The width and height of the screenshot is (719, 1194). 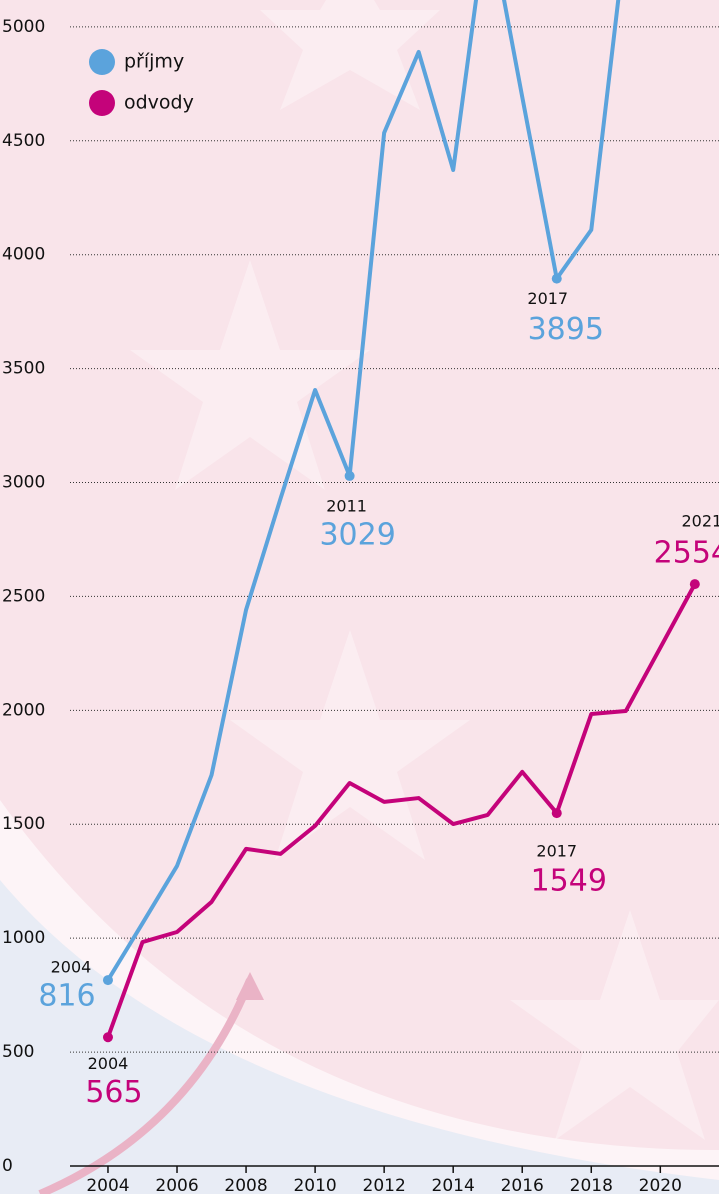 What do you see at coordinates (566, 329) in the screenshot?
I see `data-label: 3895` at bounding box center [566, 329].